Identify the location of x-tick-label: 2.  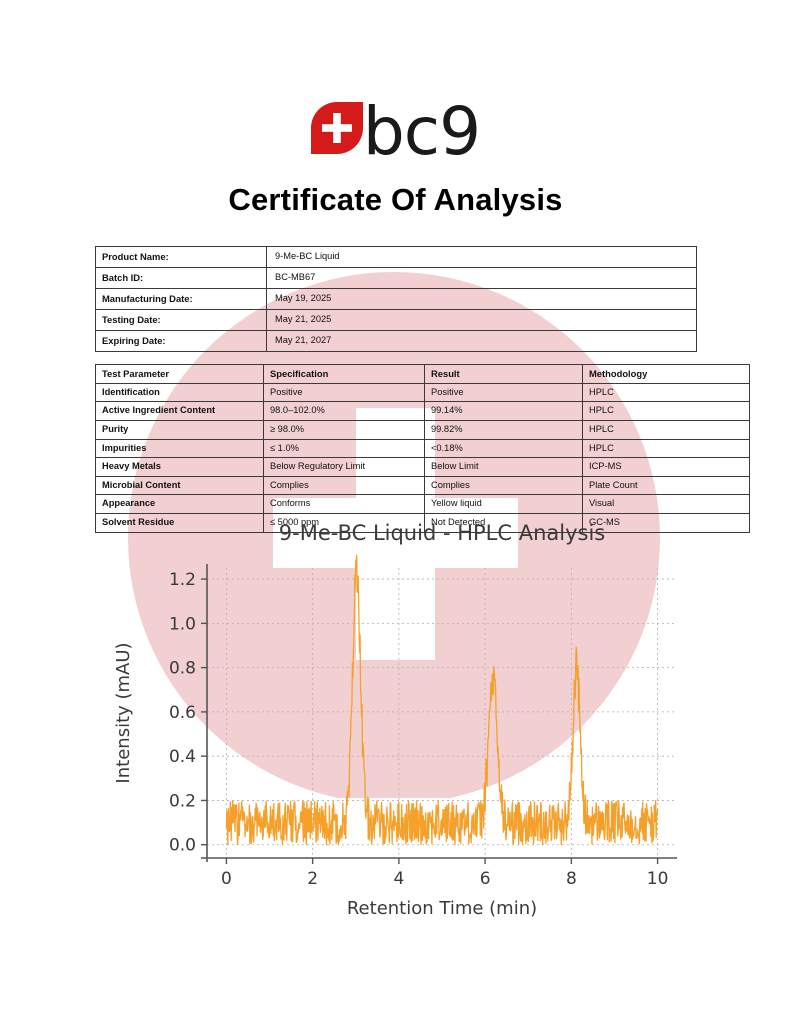
(312, 879).